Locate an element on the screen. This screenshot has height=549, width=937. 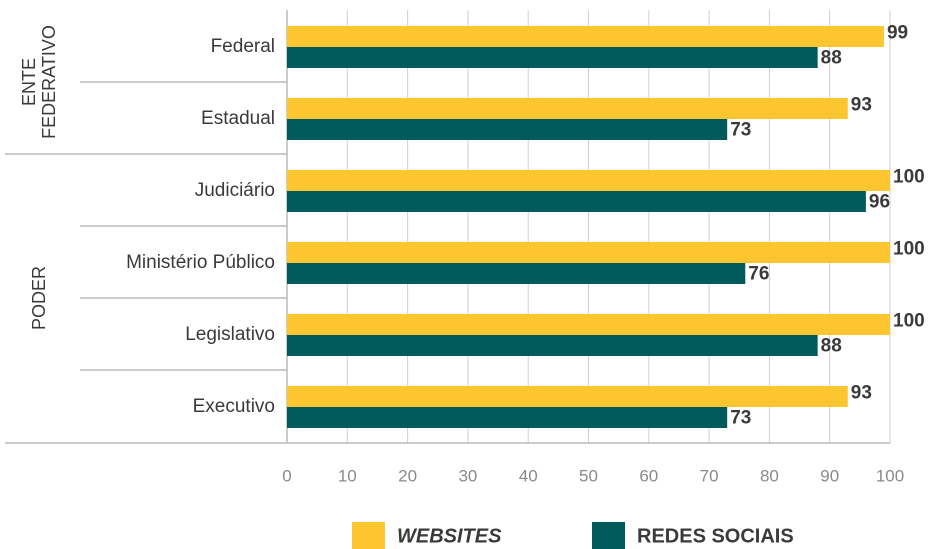
category-label: Federal is located at coordinates (243, 46).